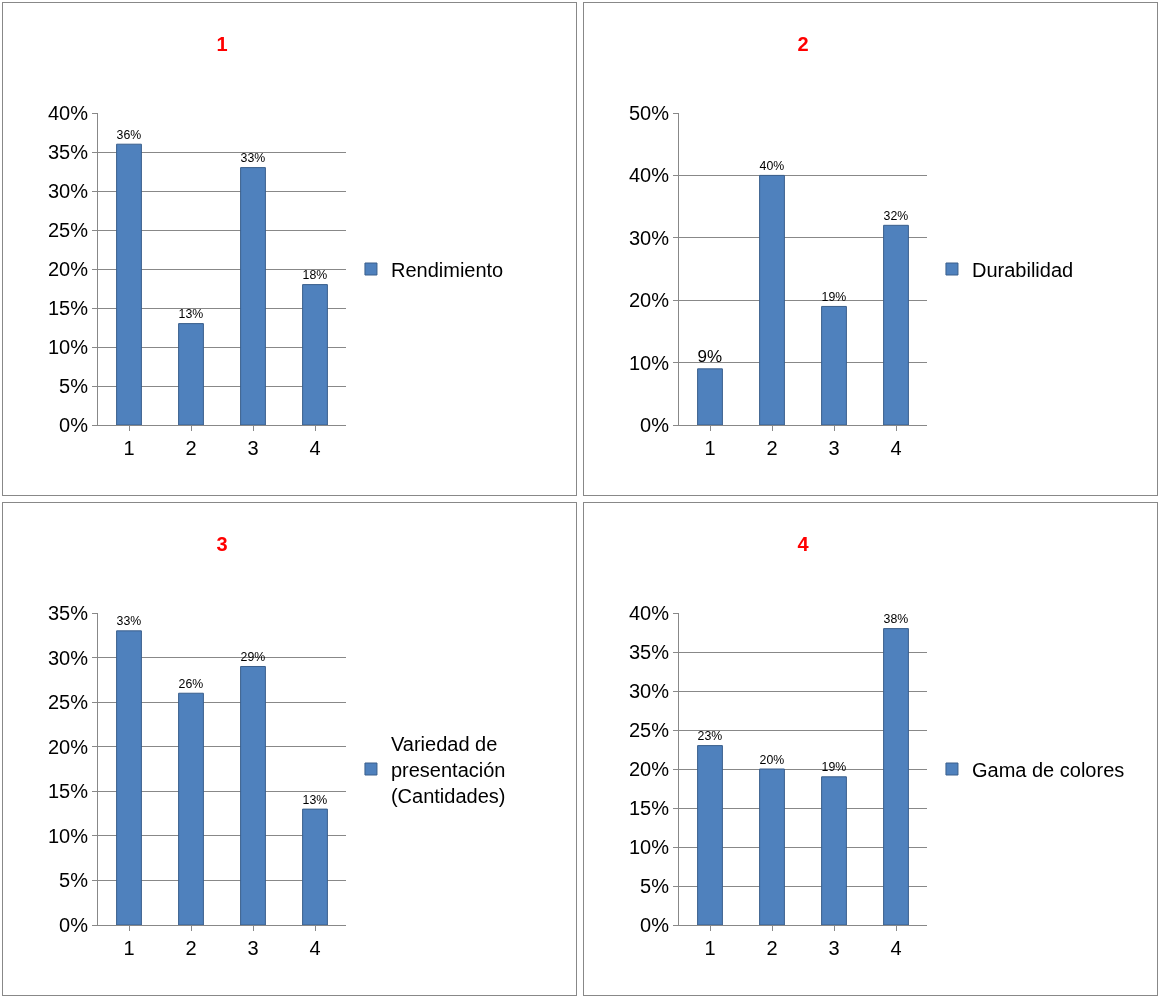  What do you see at coordinates (315, 275) in the screenshot?
I see `text: 18%` at bounding box center [315, 275].